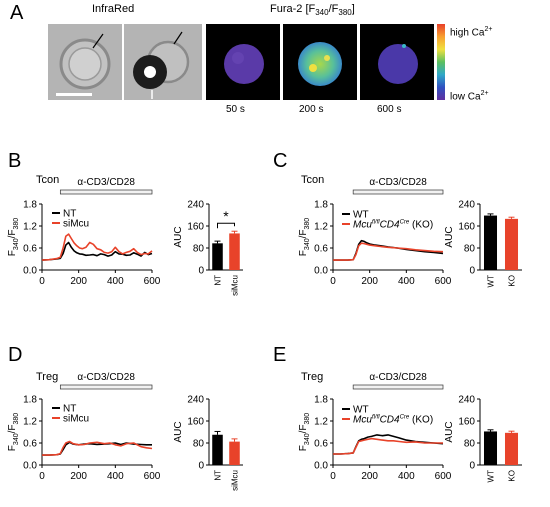 This screenshot has height=507, width=550. I want to click on bar-y-tick-label-e-0: 0, so click(472, 466).